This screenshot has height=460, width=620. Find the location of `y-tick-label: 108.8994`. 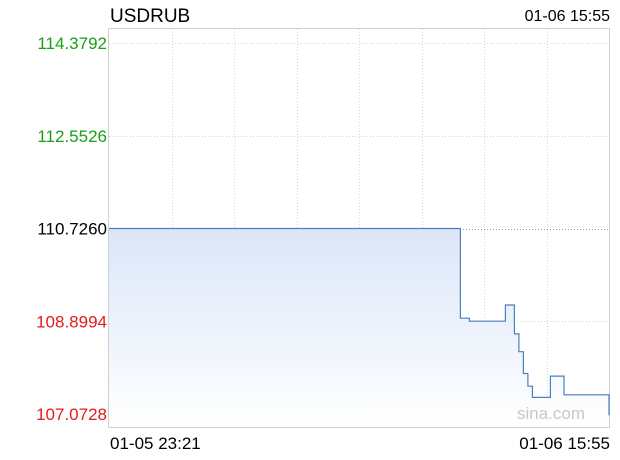

y-tick-label: 108.8994 is located at coordinates (71, 321).